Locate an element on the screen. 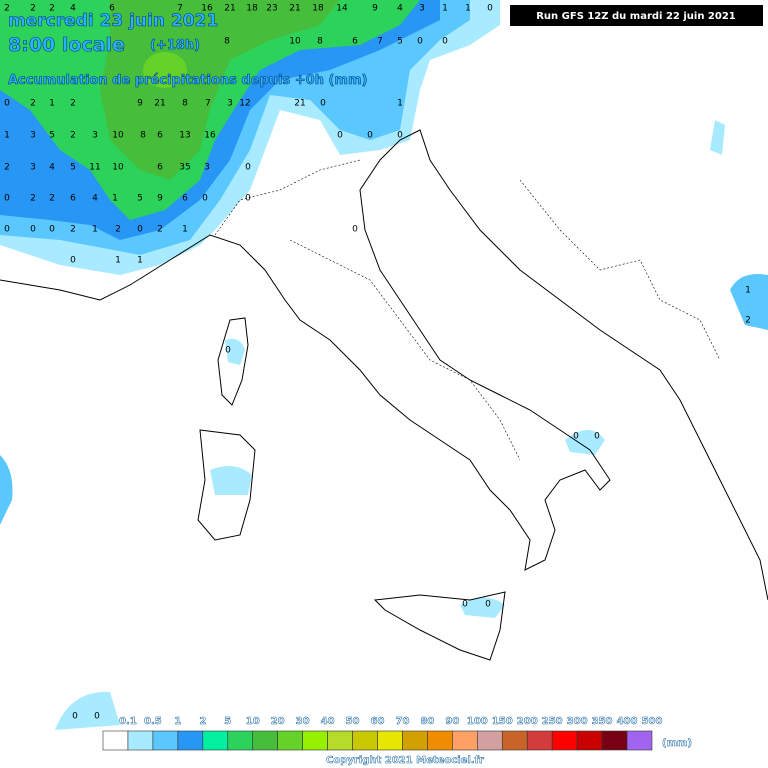 The image size is (768, 768). border-balkans is located at coordinates (620, 270).